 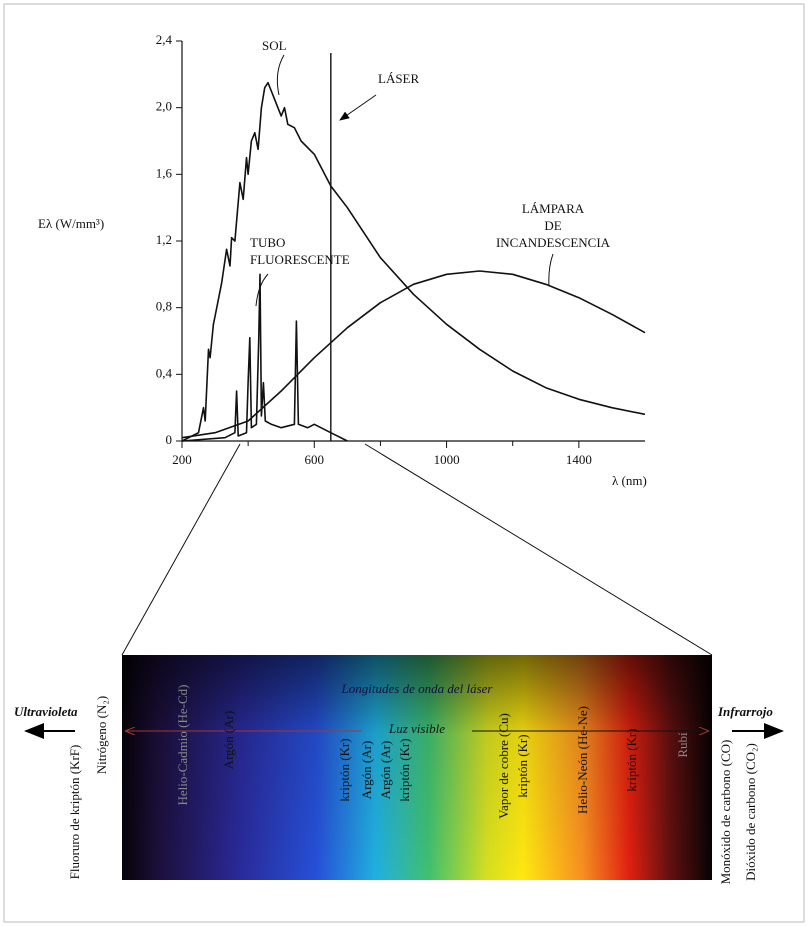 What do you see at coordinates (399, 78) in the screenshot?
I see `laser-label: LÁSER` at bounding box center [399, 78].